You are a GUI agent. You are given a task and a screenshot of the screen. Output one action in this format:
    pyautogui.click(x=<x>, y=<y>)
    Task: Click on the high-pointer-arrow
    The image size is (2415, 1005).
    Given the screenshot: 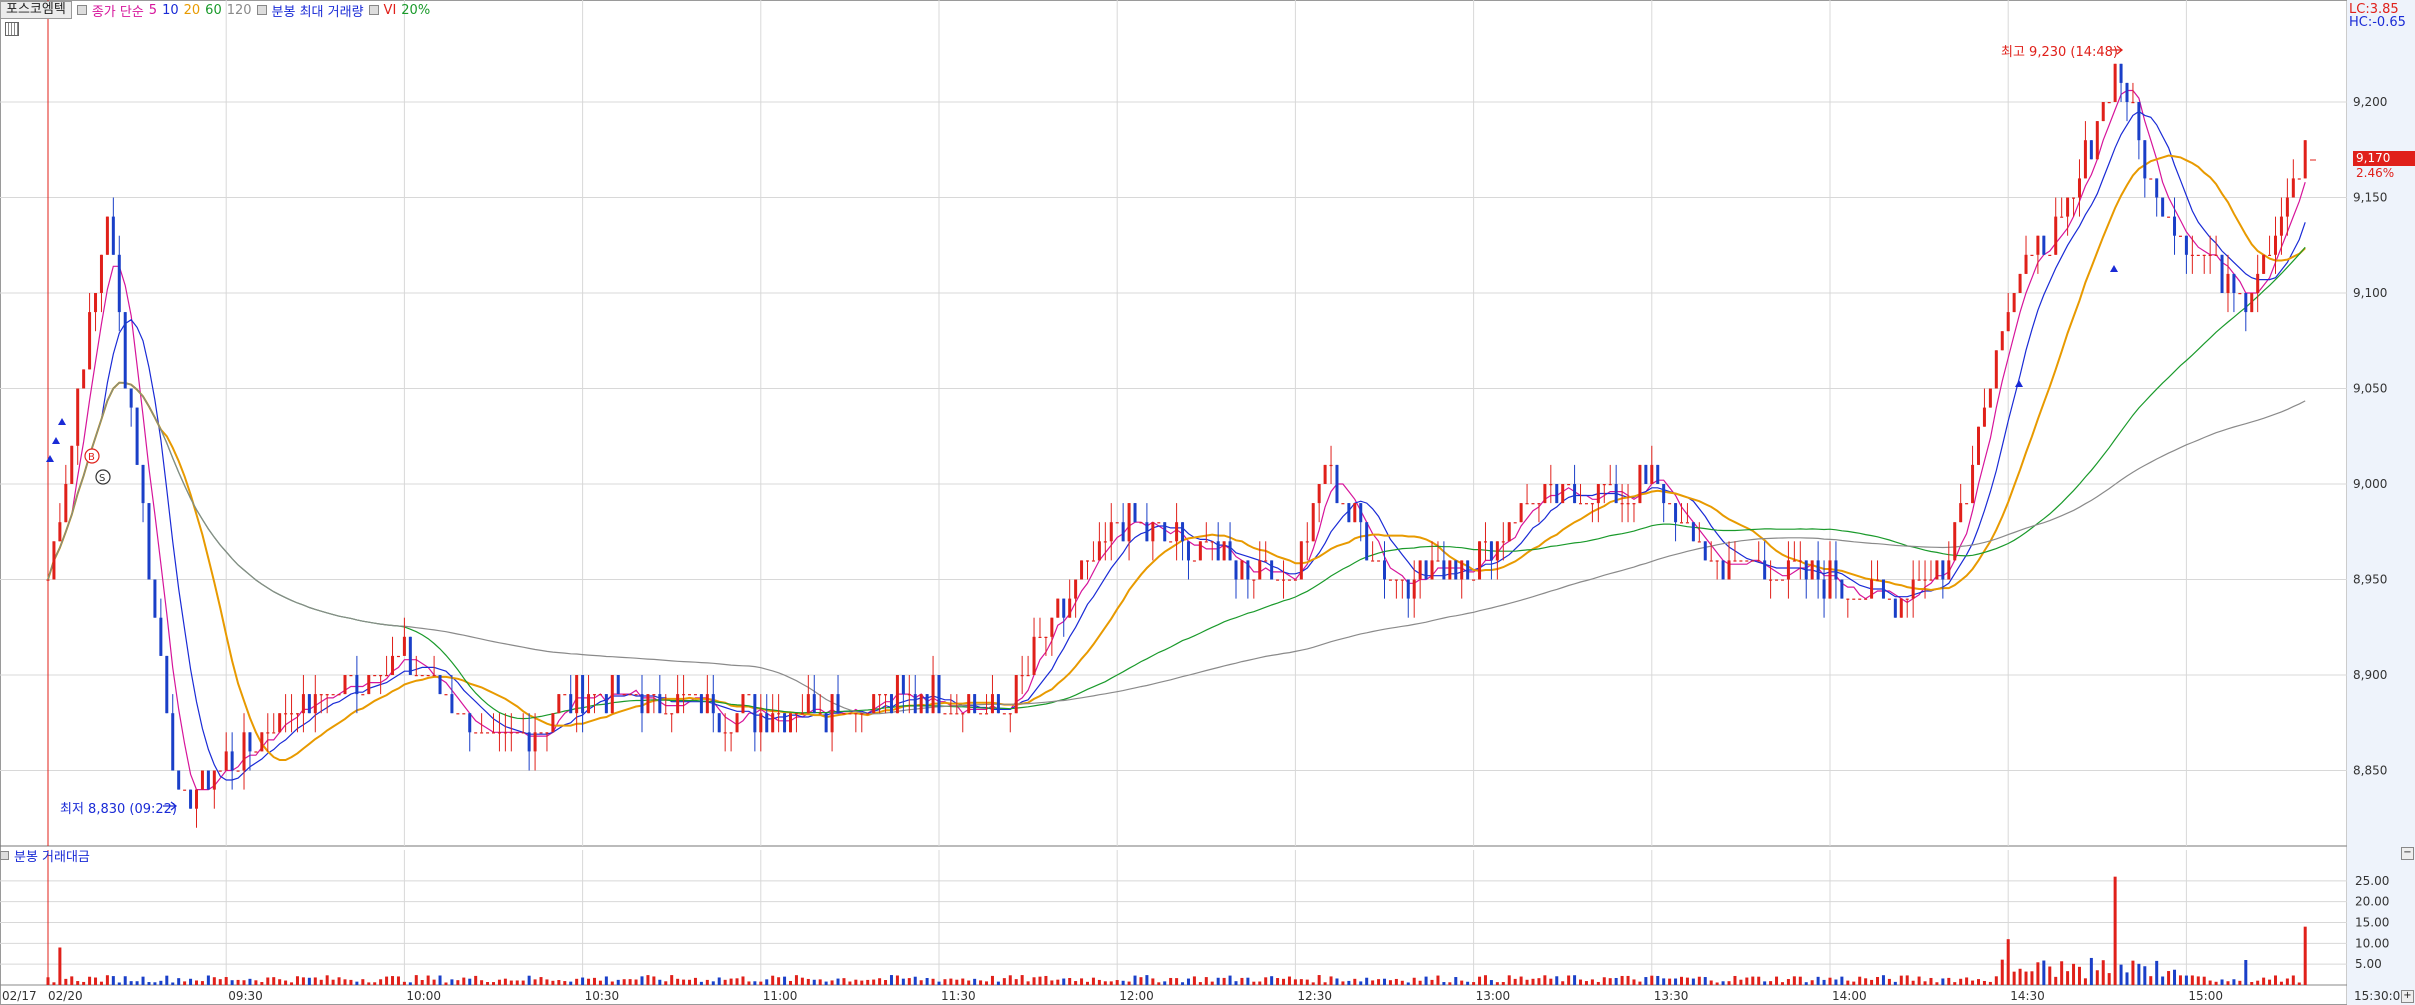 What is the action you would take?
    pyautogui.click(x=2117, y=50)
    